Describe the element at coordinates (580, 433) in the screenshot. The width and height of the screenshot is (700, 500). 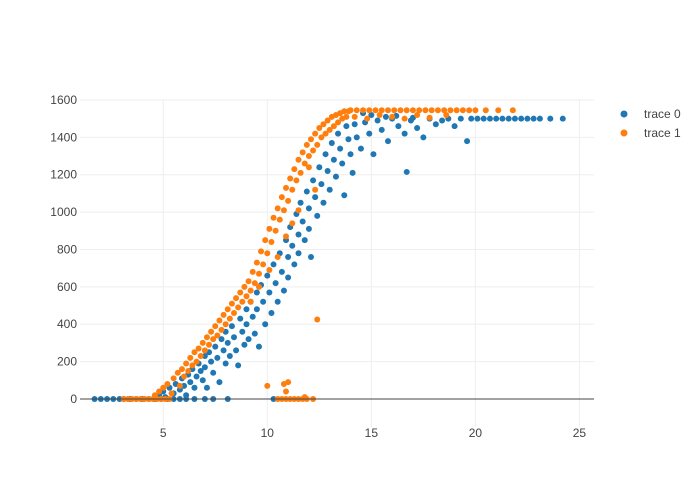
I see `x-tick-label: 25` at that location.